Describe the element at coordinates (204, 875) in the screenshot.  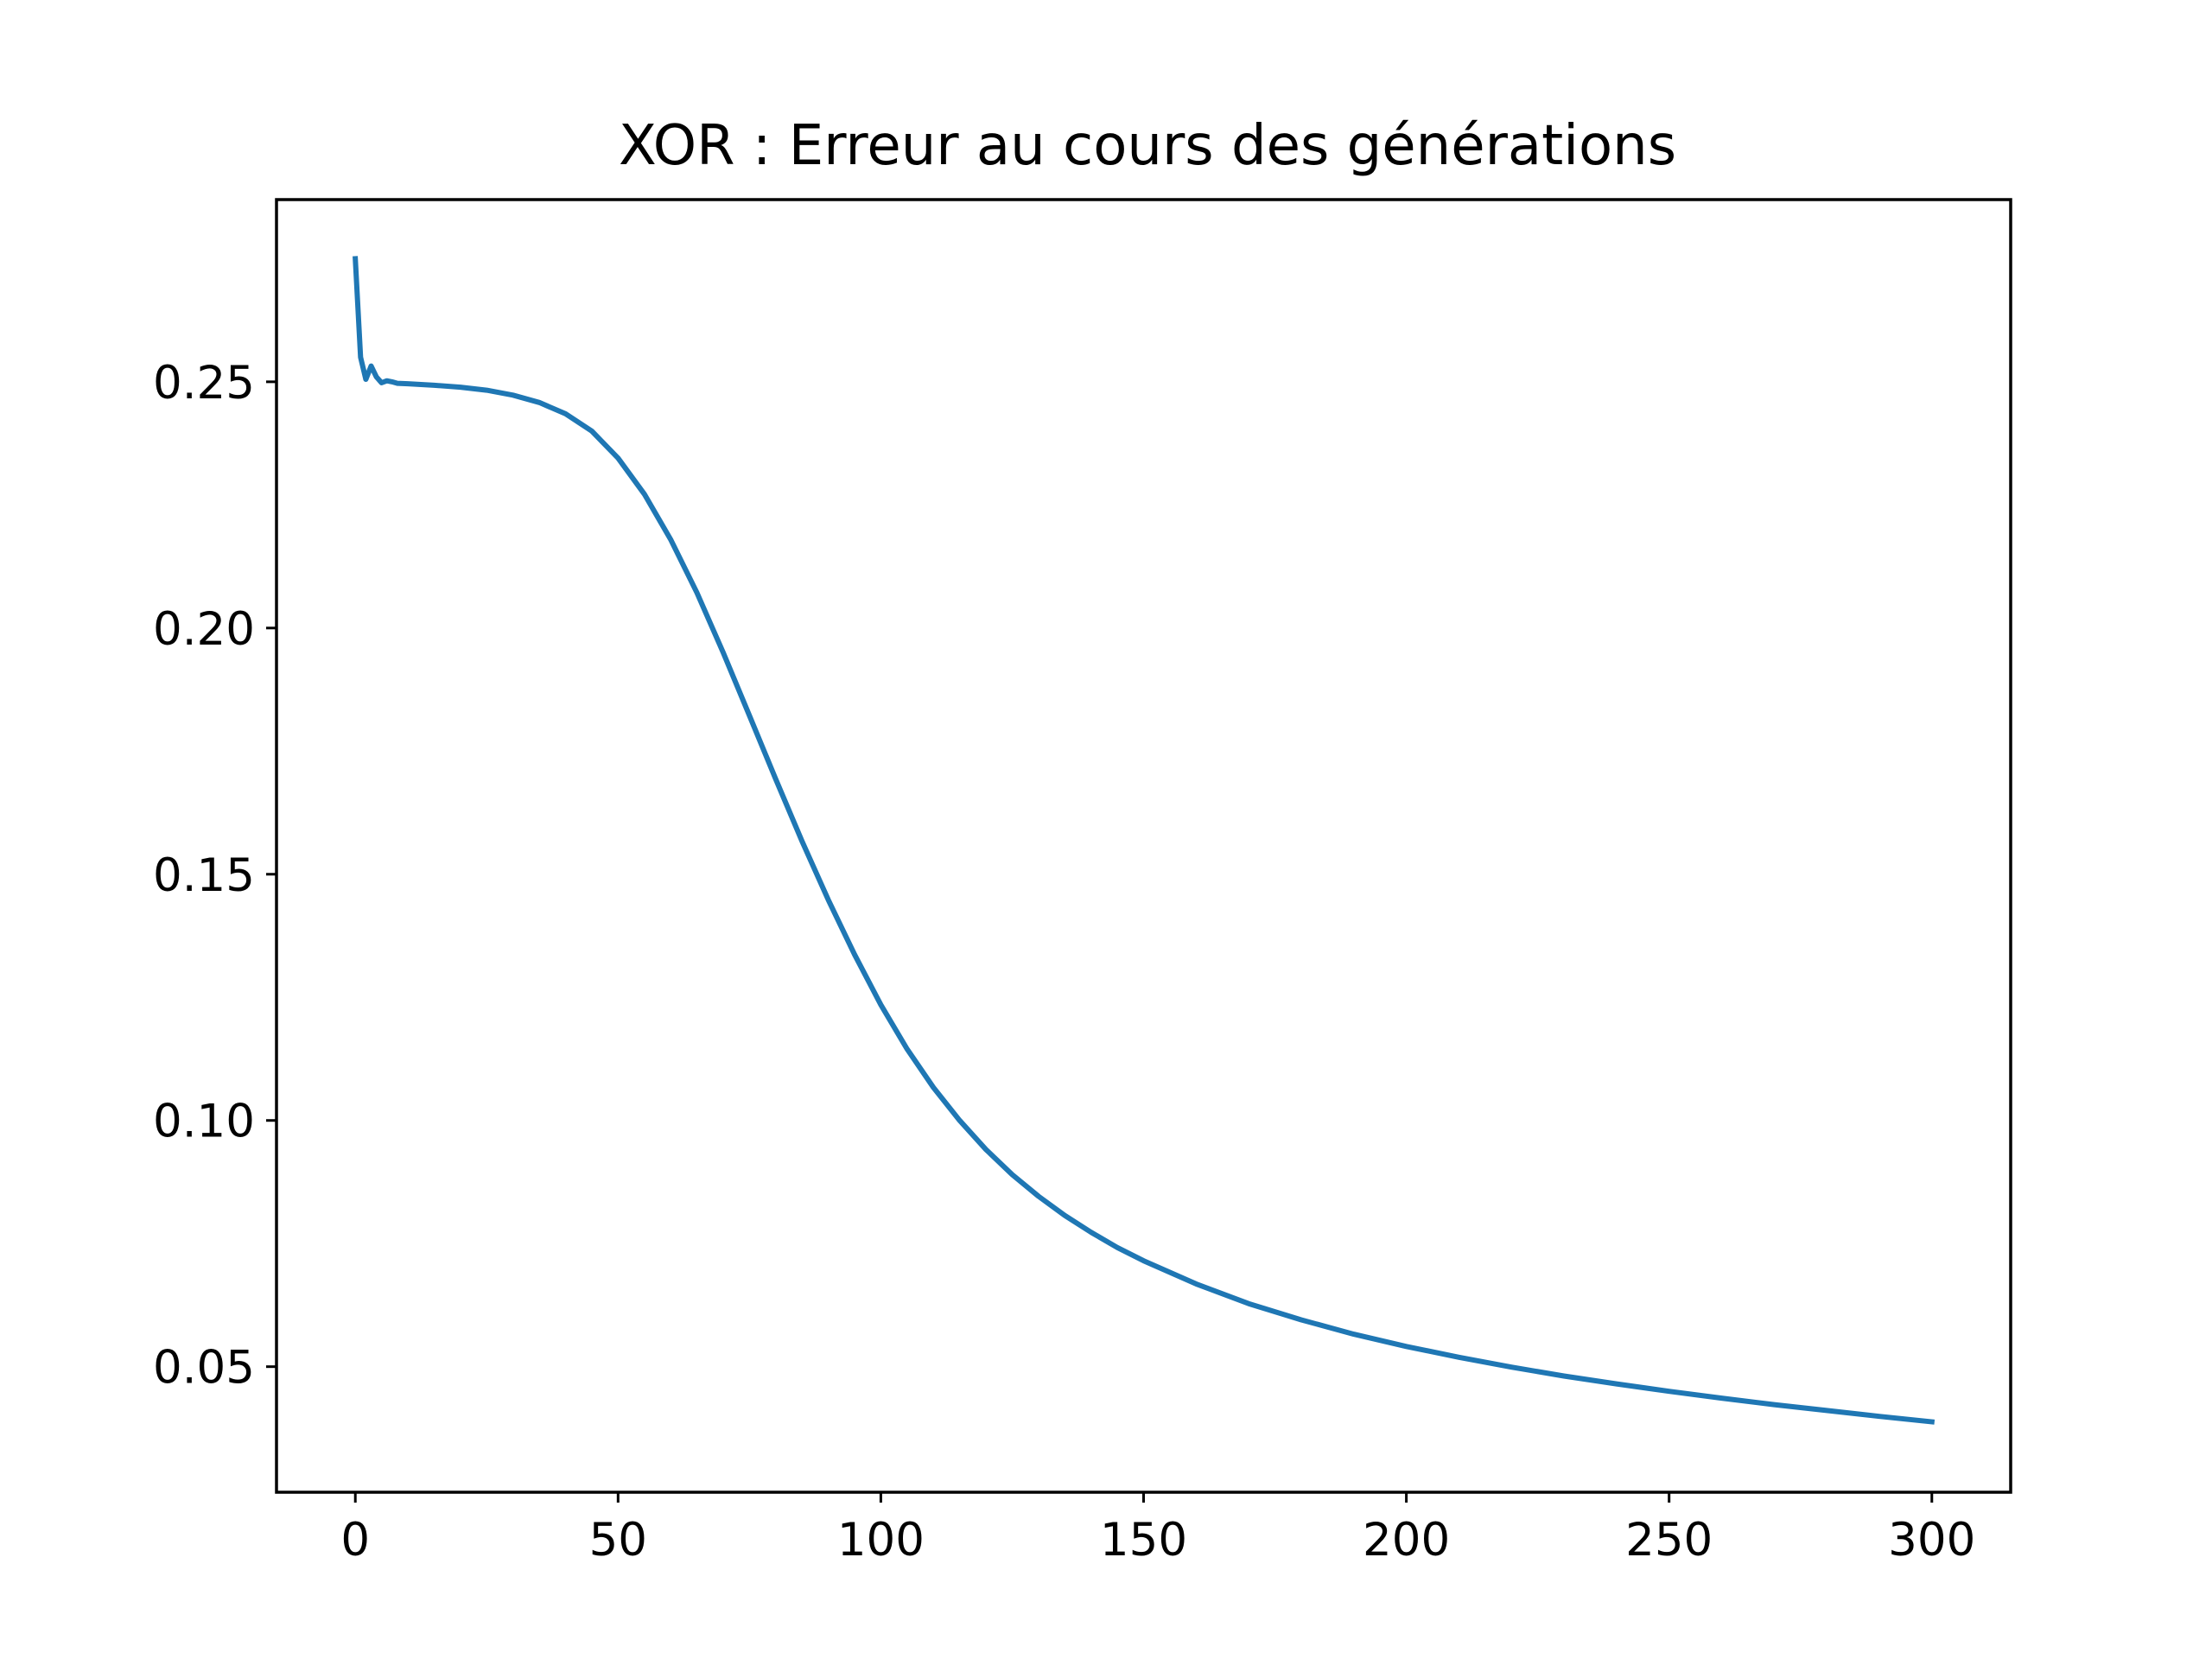
I see `y-tick-label: 0.15` at that location.